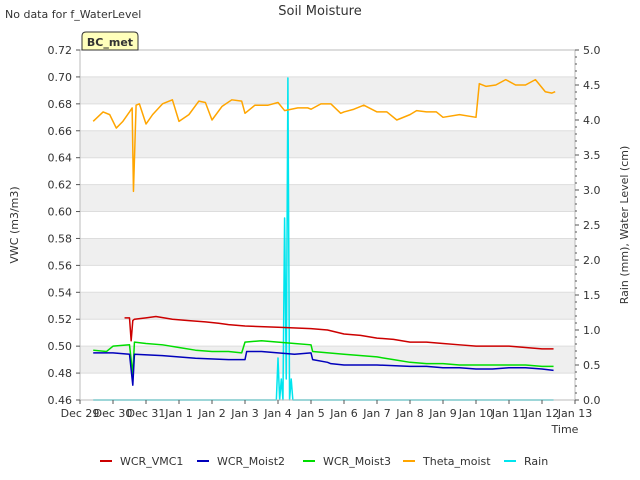  Describe the element at coordinates (60, 373) in the screenshot. I see `y-left-tick-label: 0.48` at that location.